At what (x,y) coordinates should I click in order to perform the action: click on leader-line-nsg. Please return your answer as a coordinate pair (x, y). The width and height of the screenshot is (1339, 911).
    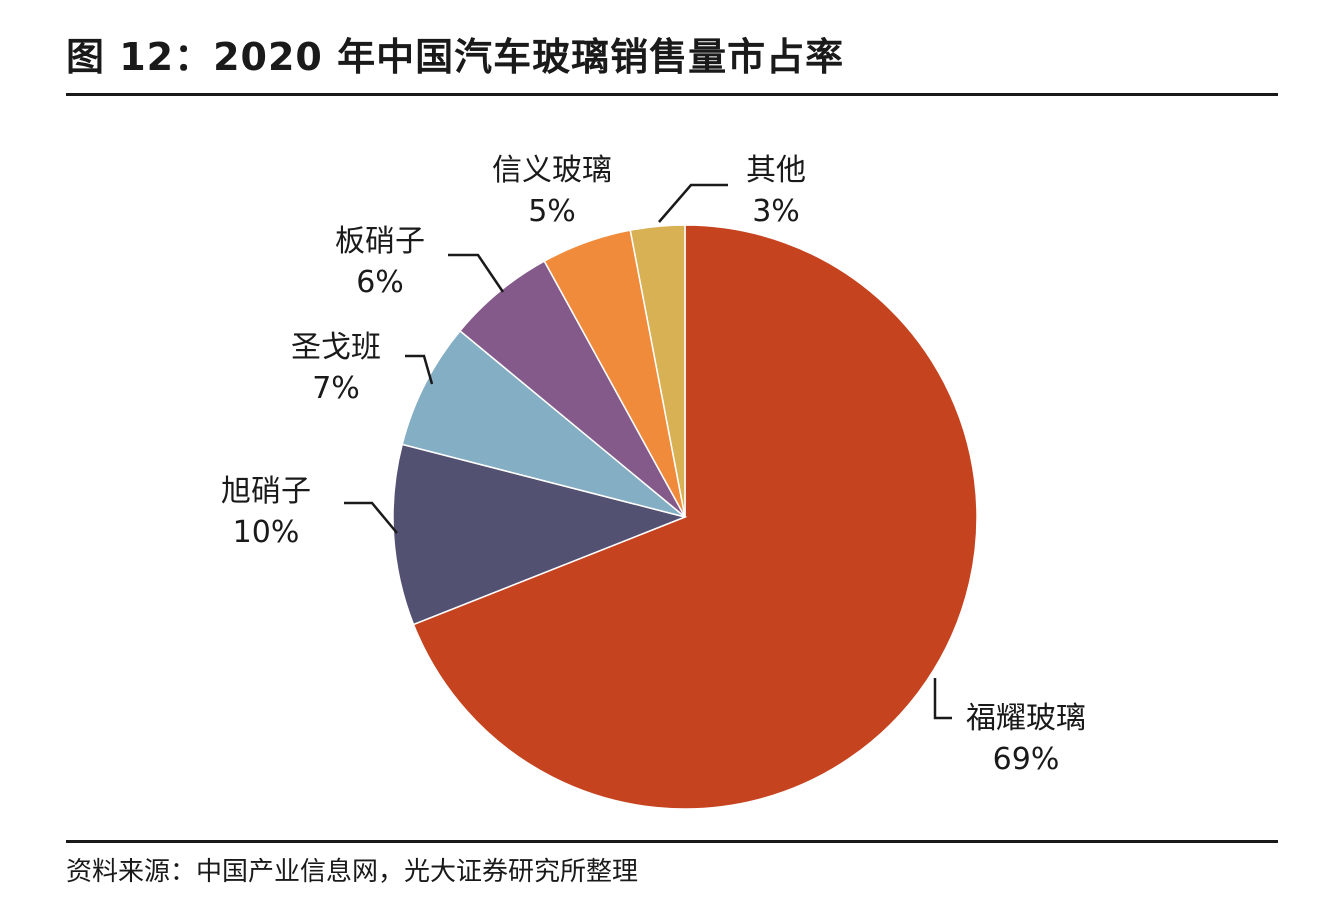
    Looking at the image, I should click on (476, 273).